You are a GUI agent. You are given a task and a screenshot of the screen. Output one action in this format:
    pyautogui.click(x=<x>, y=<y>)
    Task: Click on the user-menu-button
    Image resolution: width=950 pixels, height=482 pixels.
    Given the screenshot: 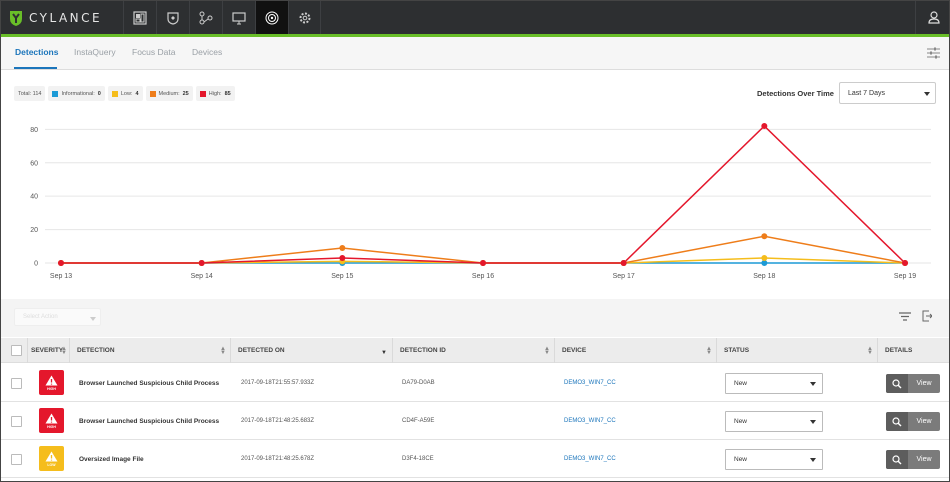 What is the action you would take?
    pyautogui.click(x=932, y=17)
    